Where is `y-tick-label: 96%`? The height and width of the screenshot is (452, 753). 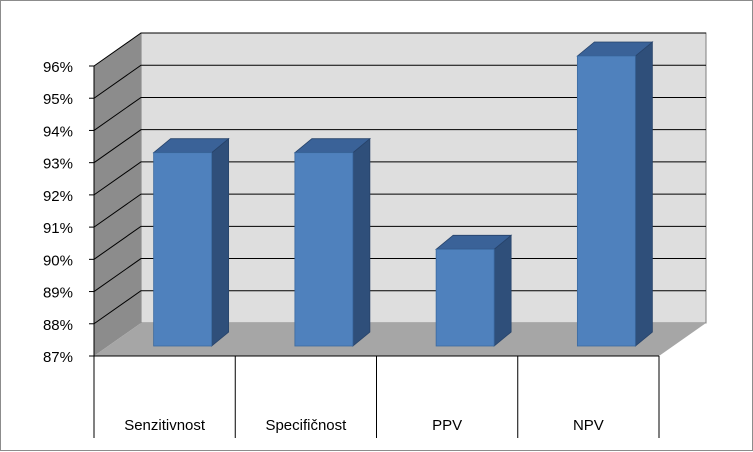
y-tick-label: 96% is located at coordinates (58, 67).